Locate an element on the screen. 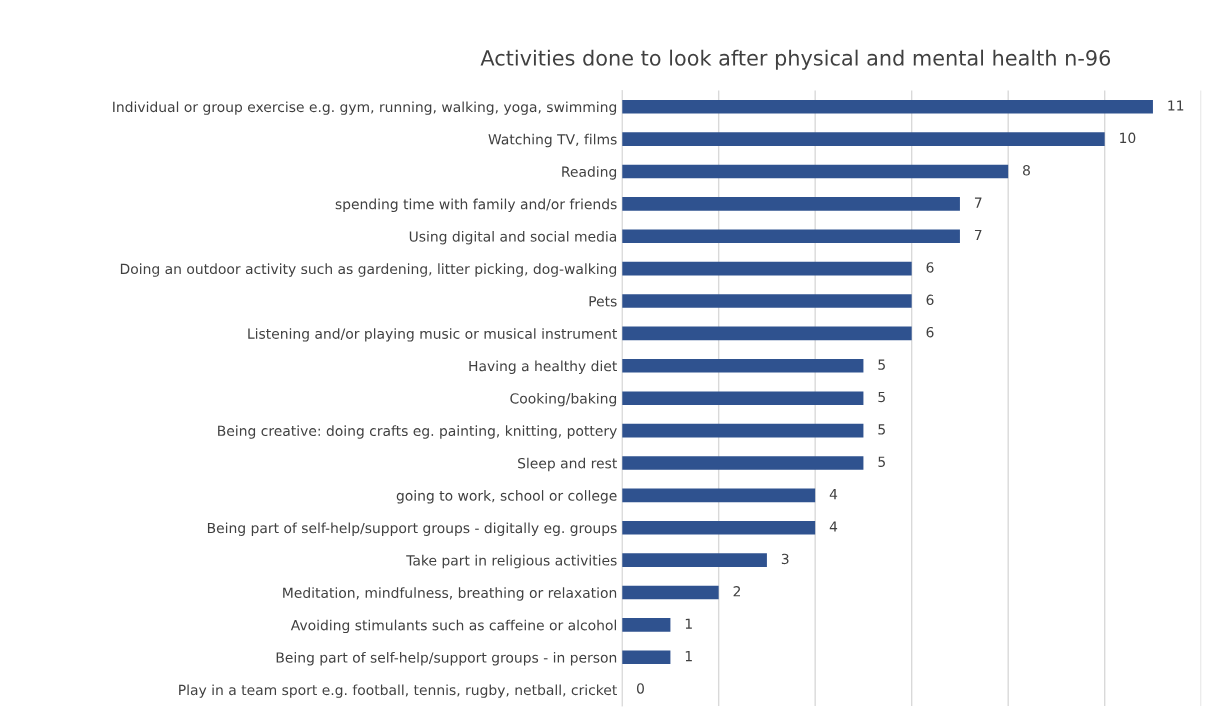 The height and width of the screenshot is (724, 1232). y-tick-label: Cooking/baking is located at coordinates (563, 399).